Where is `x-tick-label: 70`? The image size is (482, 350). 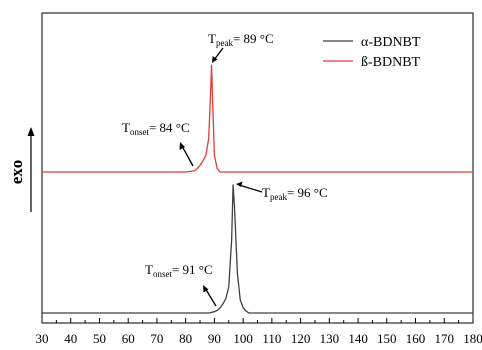
x-tick-label: 70 is located at coordinates (156, 338).